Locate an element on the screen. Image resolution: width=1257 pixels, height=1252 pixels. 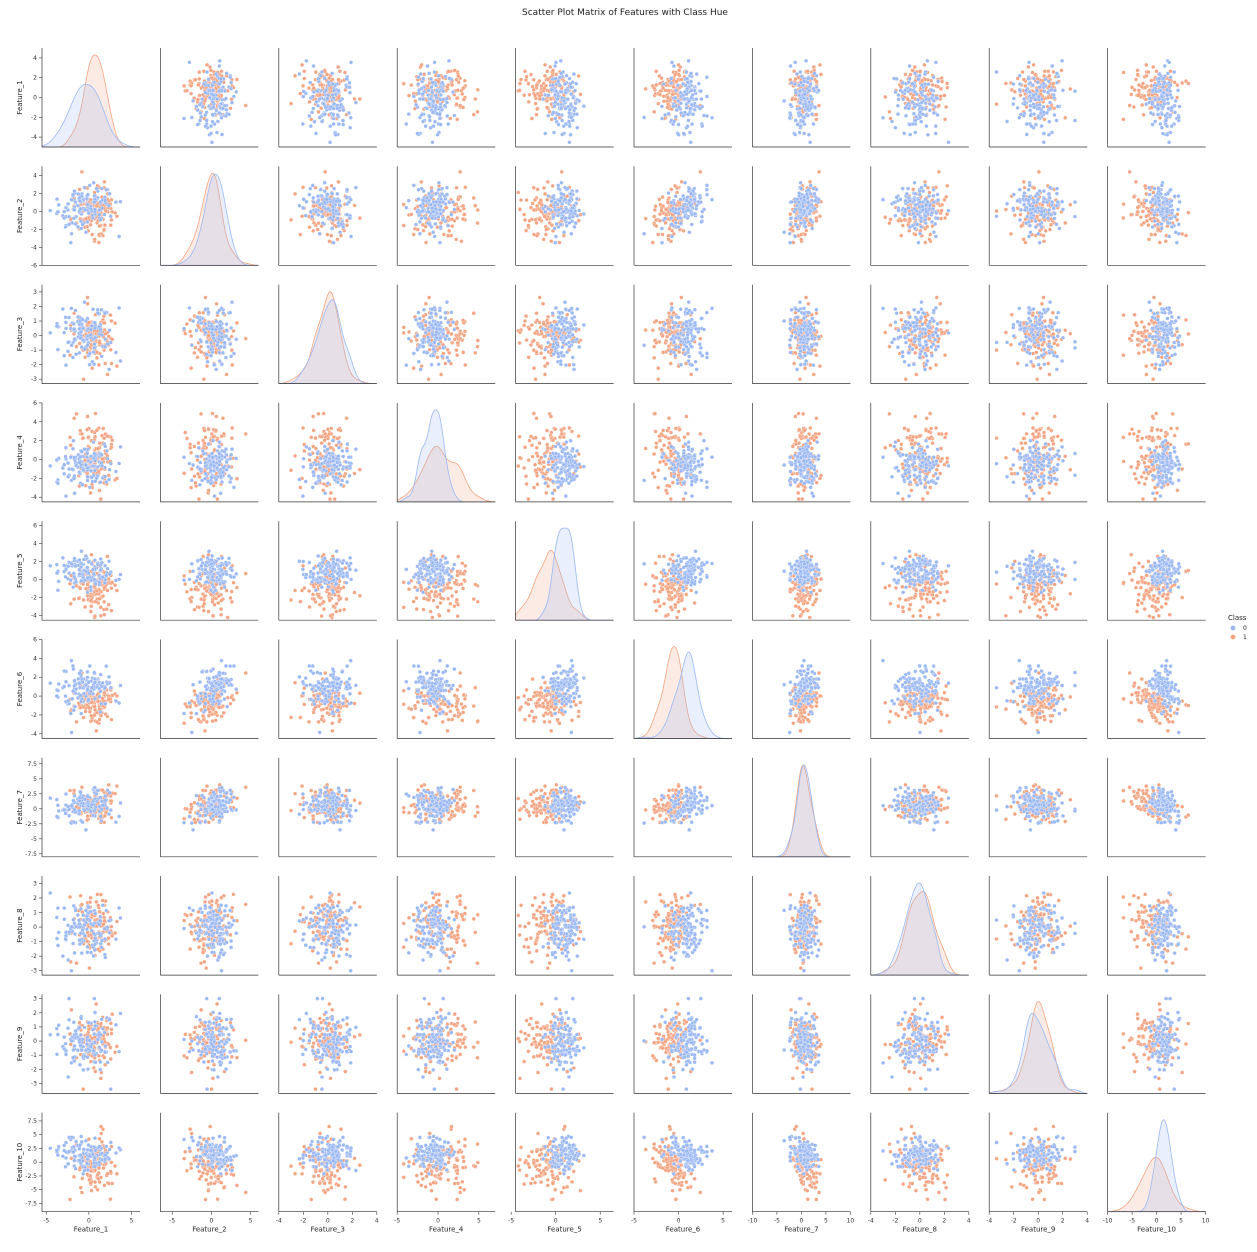
y-tick-label: -3 is located at coordinates (34, 379).